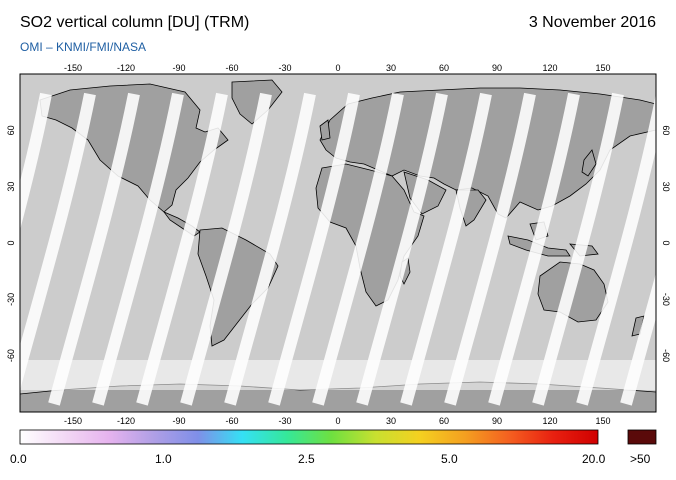 This screenshot has height=480, width=676. What do you see at coordinates (83, 47) in the screenshot?
I see `map-subtitle: OMI – KNMI/FMI/NASA` at bounding box center [83, 47].